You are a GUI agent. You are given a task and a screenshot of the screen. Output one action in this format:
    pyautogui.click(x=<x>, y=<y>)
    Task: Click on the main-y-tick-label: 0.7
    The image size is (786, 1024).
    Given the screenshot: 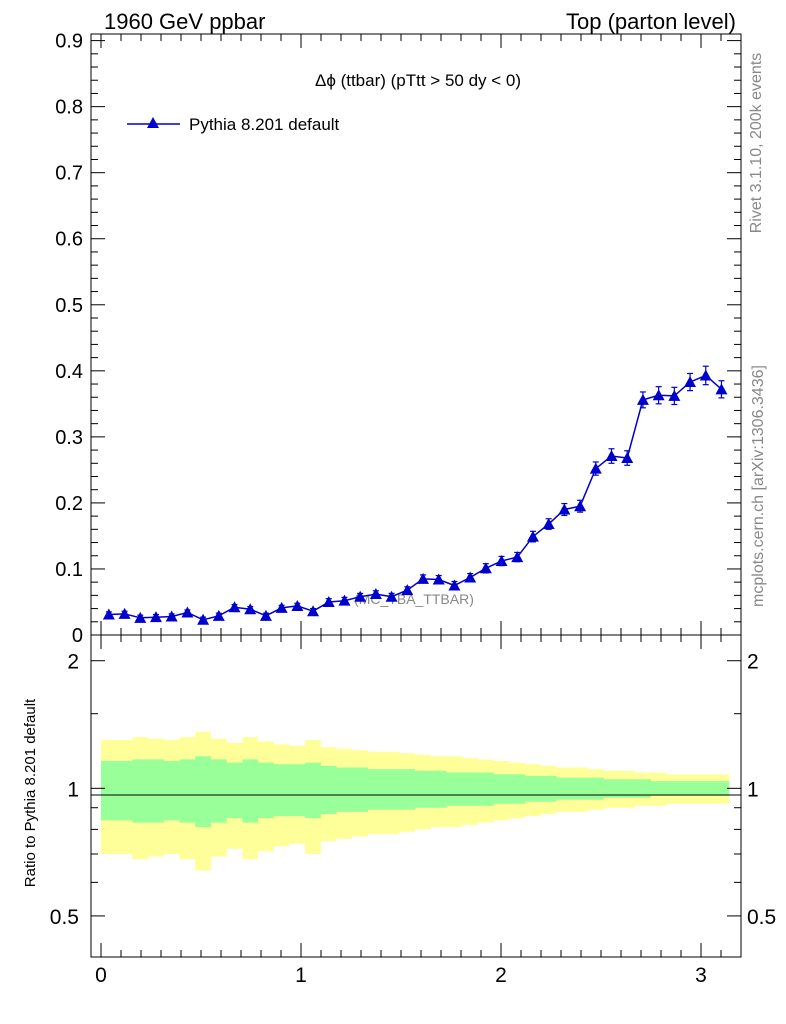 What is the action you would take?
    pyautogui.click(x=69, y=174)
    